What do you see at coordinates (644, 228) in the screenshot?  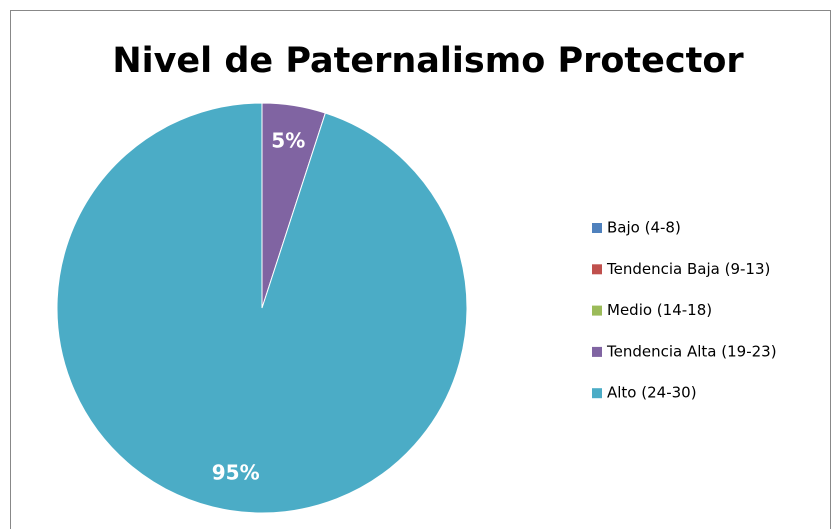 I see `legend-label: Bajo (4-8)` at bounding box center [644, 228].